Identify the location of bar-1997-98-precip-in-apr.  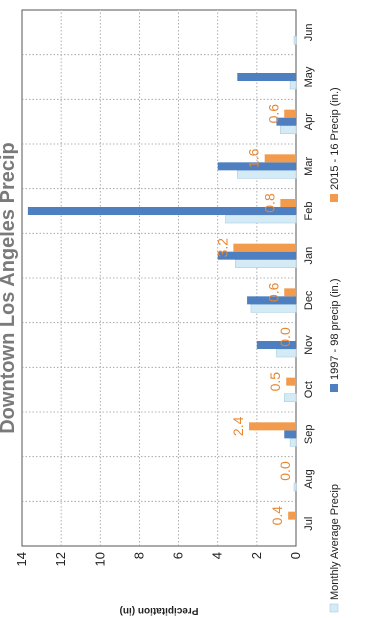
(286, 121).